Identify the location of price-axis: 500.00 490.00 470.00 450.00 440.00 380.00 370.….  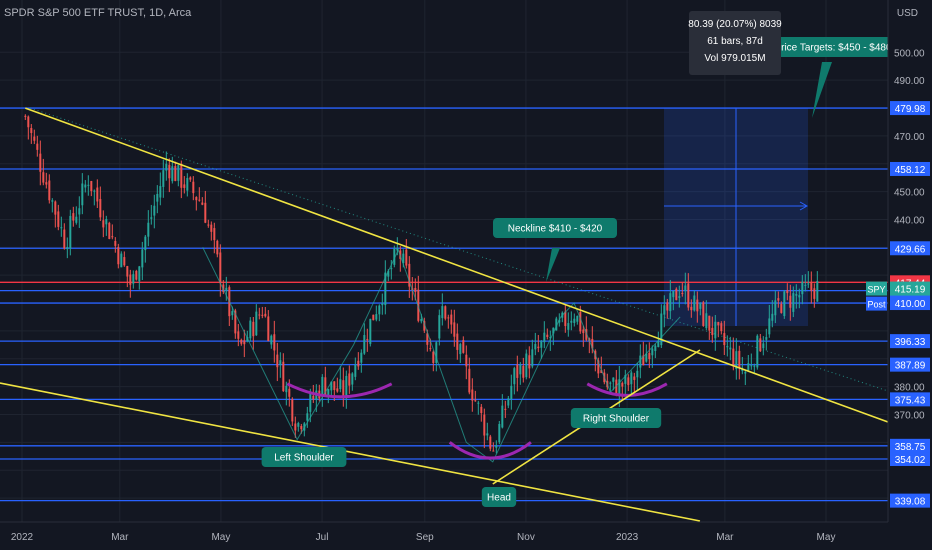
(899, 275).